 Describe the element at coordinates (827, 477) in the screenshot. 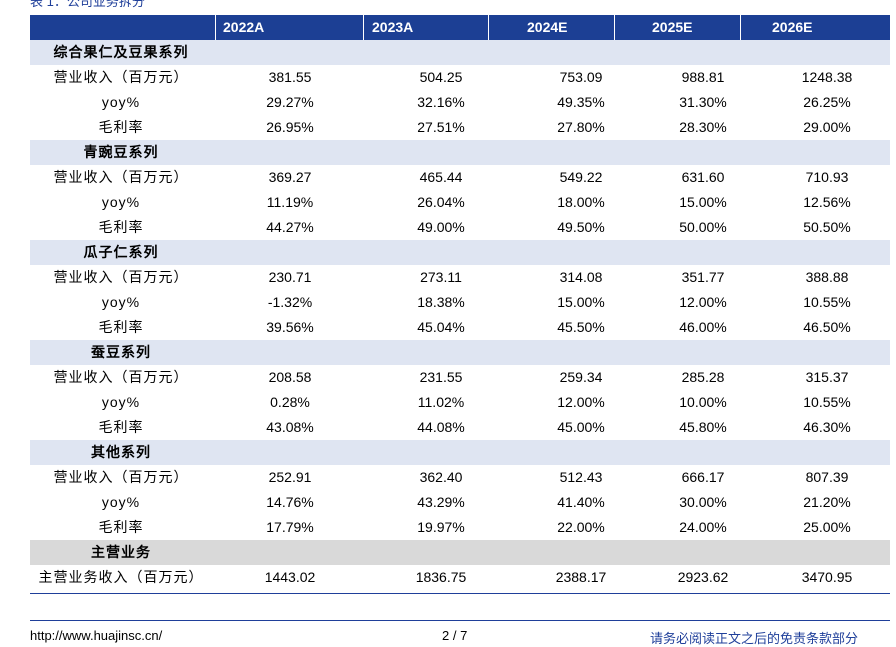

I see `cell: 807.39` at that location.